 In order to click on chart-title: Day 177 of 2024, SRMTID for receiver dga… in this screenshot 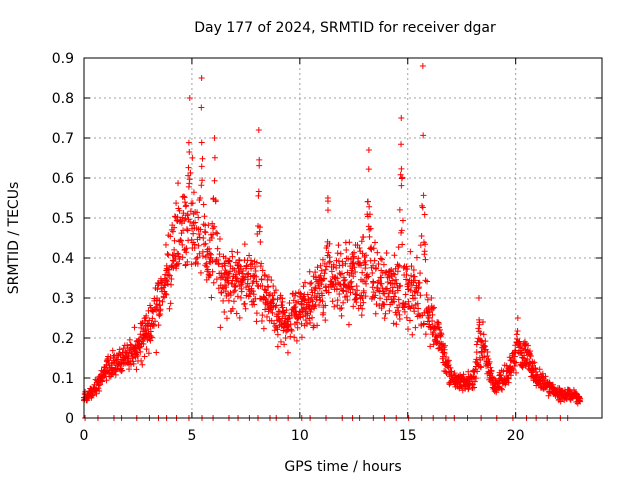, I will do `click(345, 28)`.